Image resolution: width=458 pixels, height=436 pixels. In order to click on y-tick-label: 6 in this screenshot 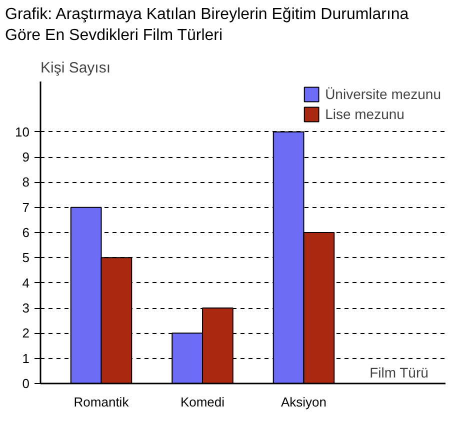, I will do `click(26, 232)`.